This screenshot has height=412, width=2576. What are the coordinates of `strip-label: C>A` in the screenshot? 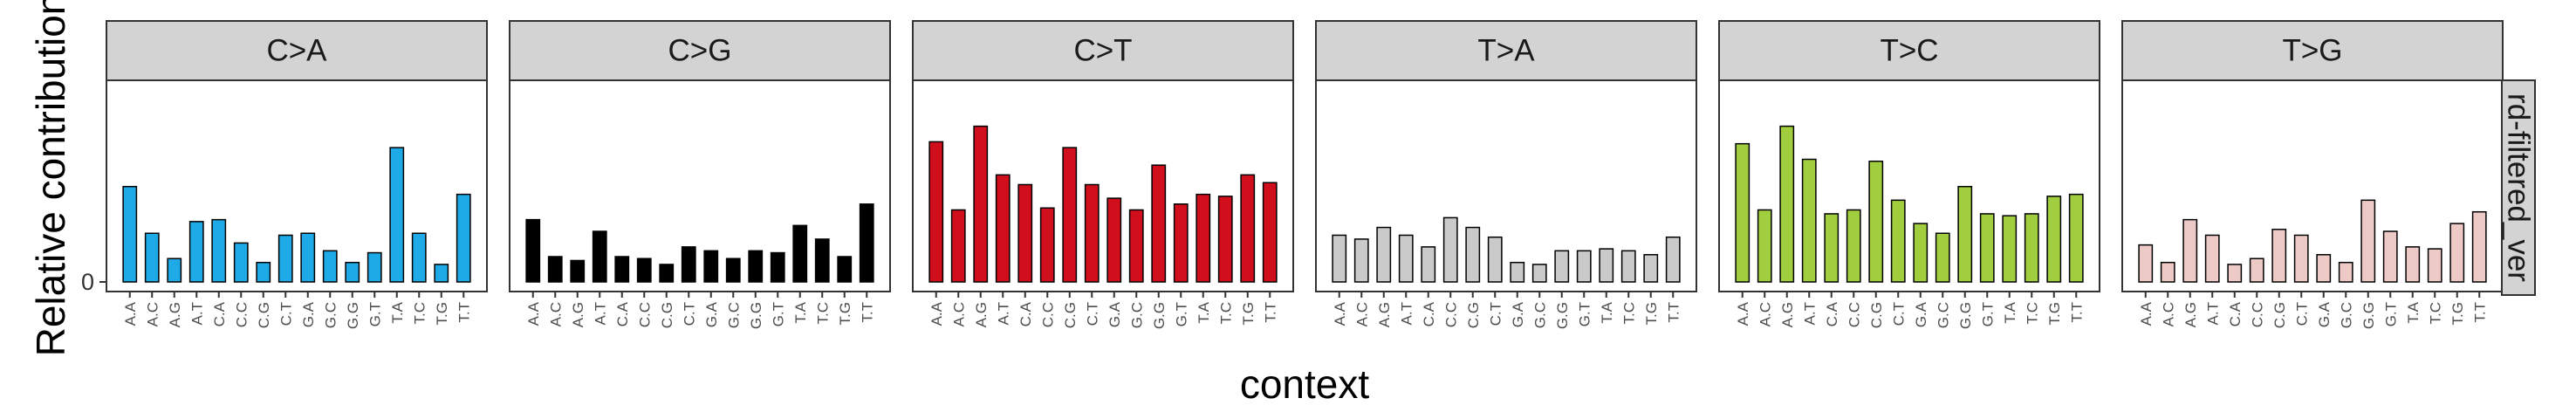 It's located at (297, 51).